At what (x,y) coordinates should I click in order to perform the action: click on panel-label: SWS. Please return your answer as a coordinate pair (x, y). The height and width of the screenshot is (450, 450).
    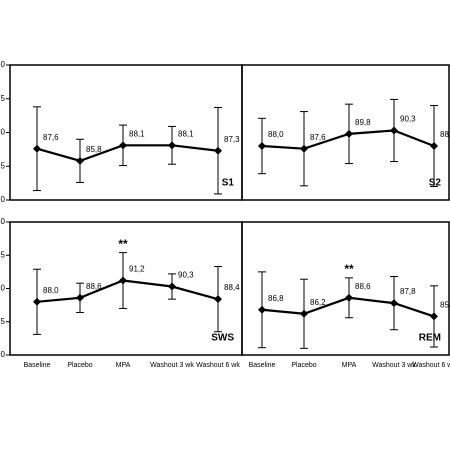
    Looking at the image, I should click on (222, 338).